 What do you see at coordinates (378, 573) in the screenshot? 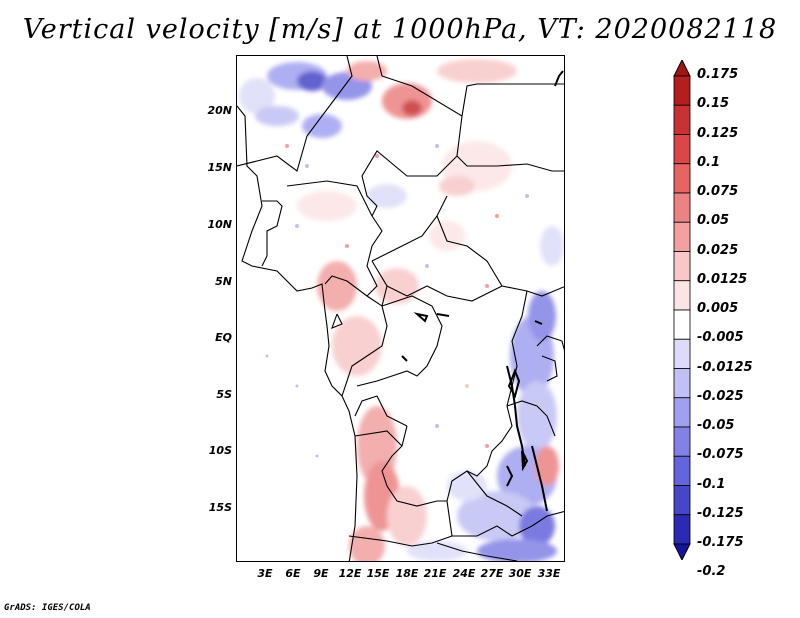
I see `lon-label-15e: 15E` at bounding box center [378, 573].